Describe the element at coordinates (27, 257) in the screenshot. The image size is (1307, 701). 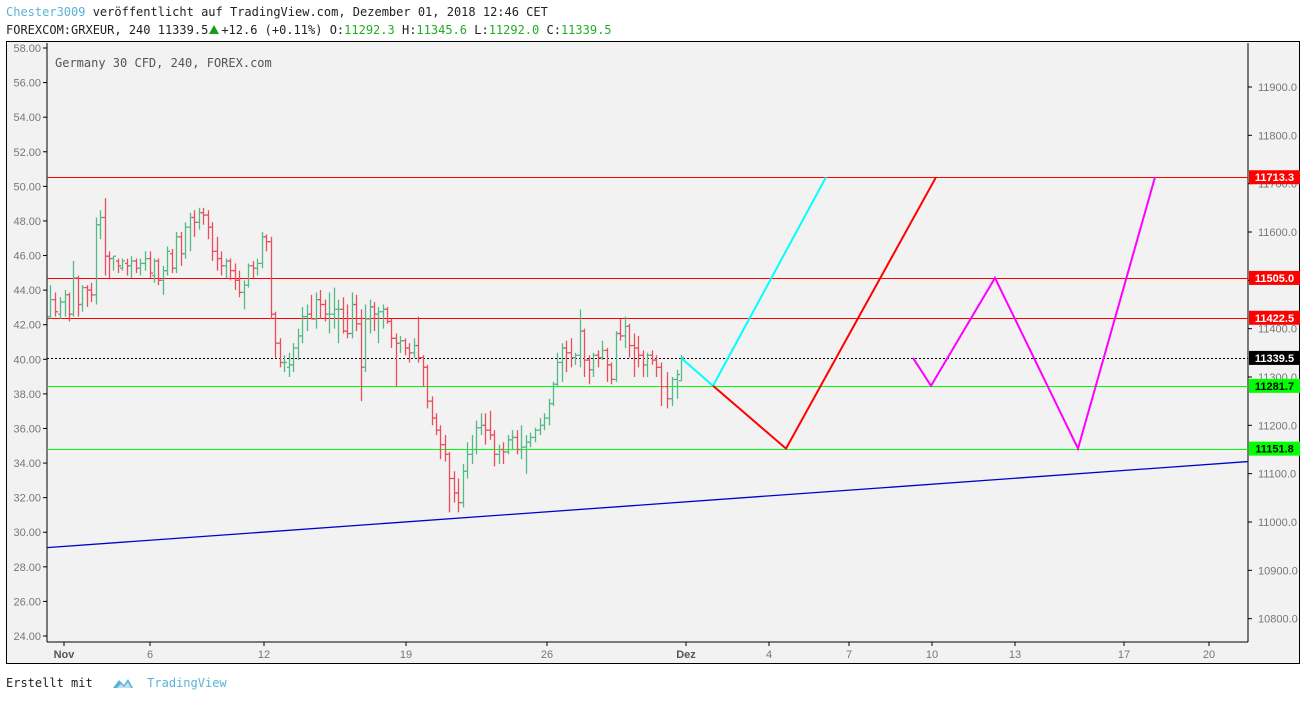
I see `left-tick-label: 46.00` at that location.